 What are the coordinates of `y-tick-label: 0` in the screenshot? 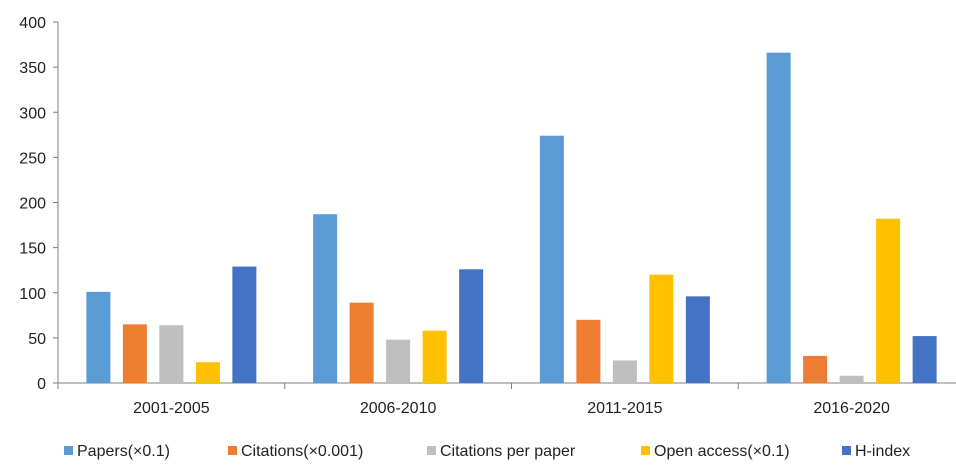 It's located at (41, 384).